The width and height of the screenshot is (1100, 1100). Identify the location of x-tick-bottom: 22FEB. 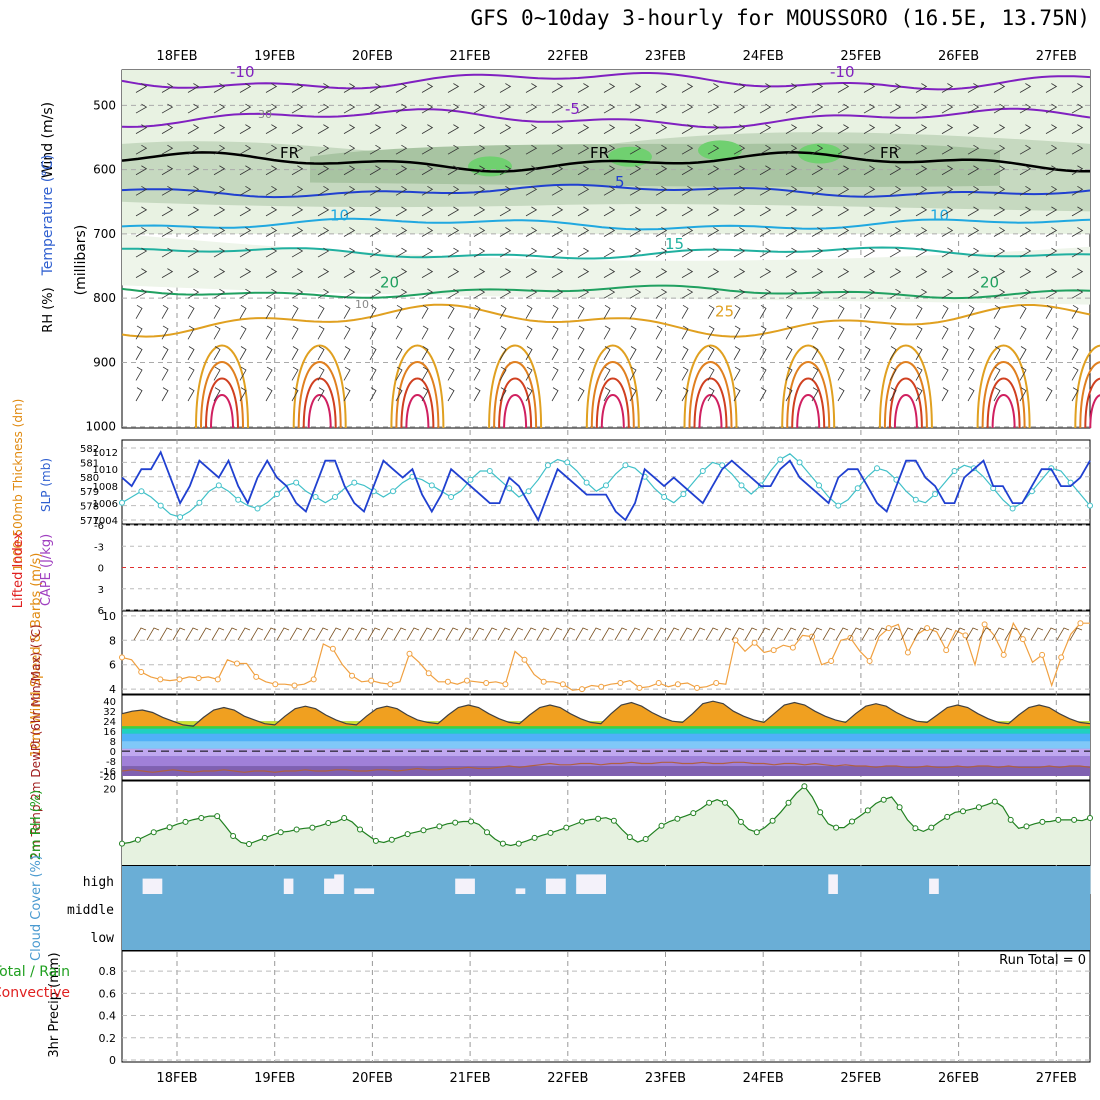
(567, 1078).